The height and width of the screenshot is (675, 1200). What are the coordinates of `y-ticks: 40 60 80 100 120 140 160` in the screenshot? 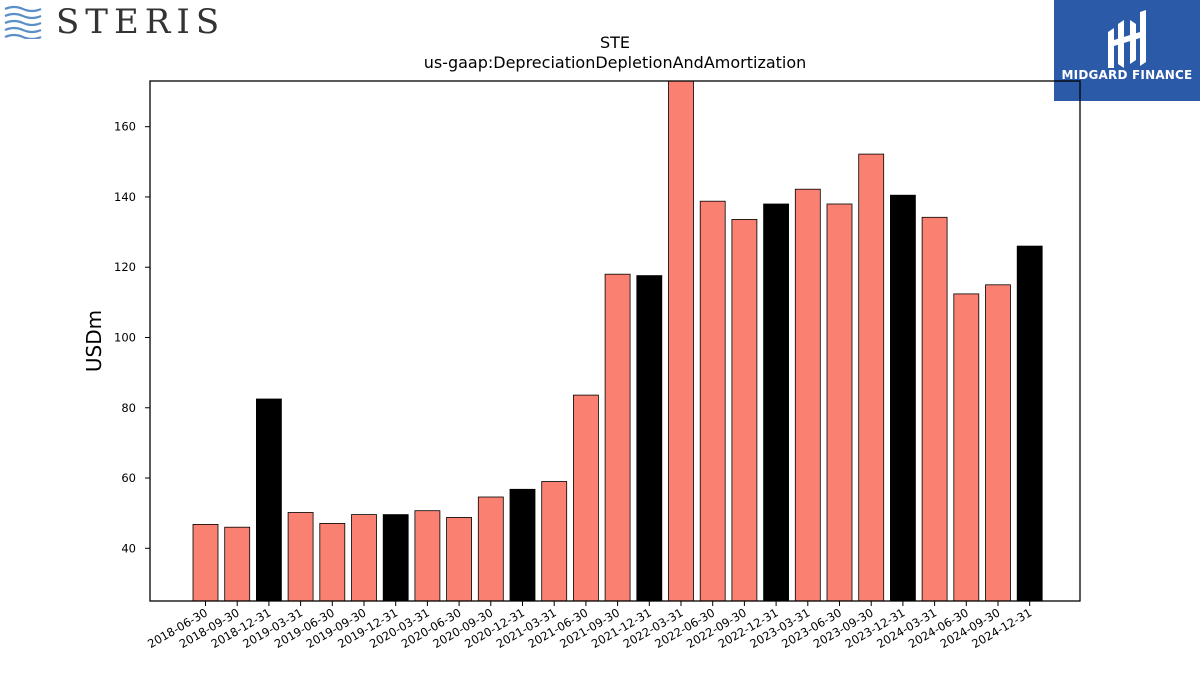 It's located at (132, 337).